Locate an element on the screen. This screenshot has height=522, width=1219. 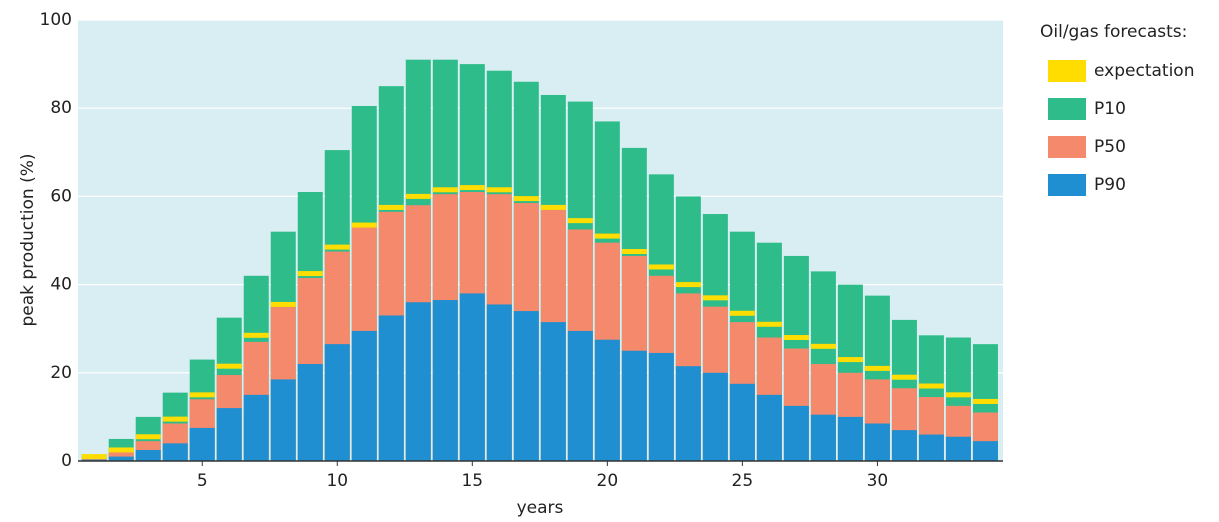
y-tick-label: 80 is located at coordinates (61, 108).